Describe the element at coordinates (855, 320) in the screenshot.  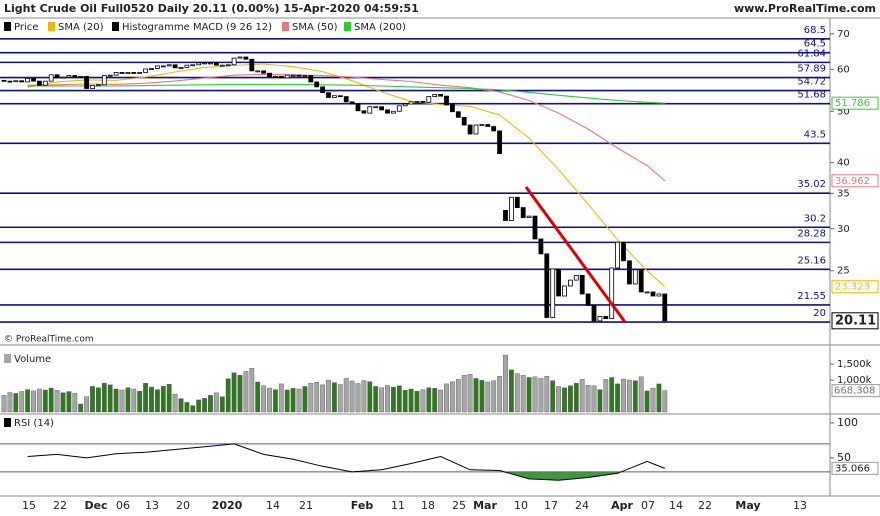
I see `price-box-label: 20.11` at that location.